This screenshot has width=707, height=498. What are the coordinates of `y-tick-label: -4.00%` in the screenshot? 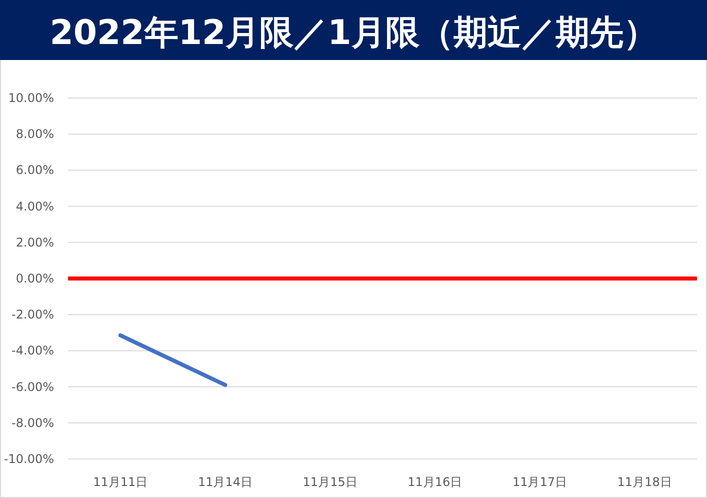 It's located at (33, 351).